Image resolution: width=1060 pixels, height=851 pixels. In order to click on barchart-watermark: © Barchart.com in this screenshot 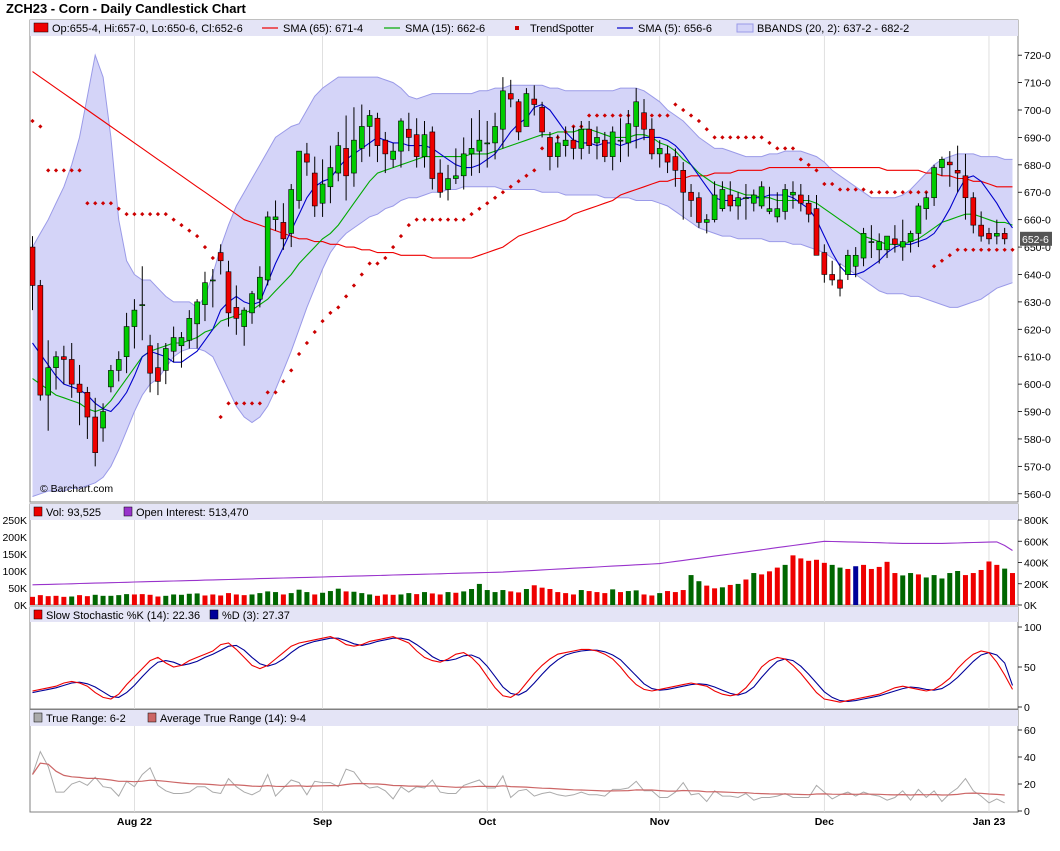, I will do `click(76, 489)`.